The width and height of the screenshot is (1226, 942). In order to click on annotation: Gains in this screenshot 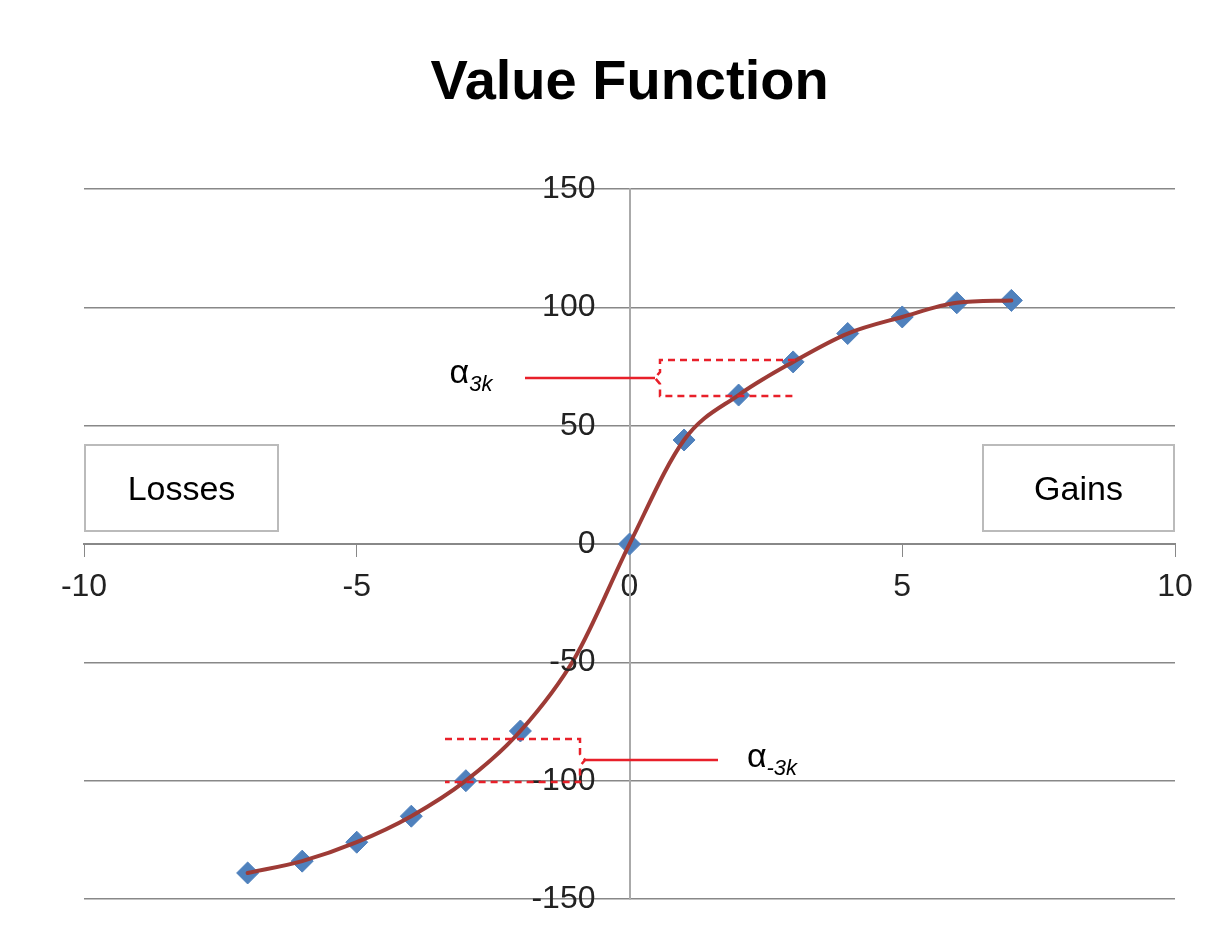, I will do `click(1078, 488)`.